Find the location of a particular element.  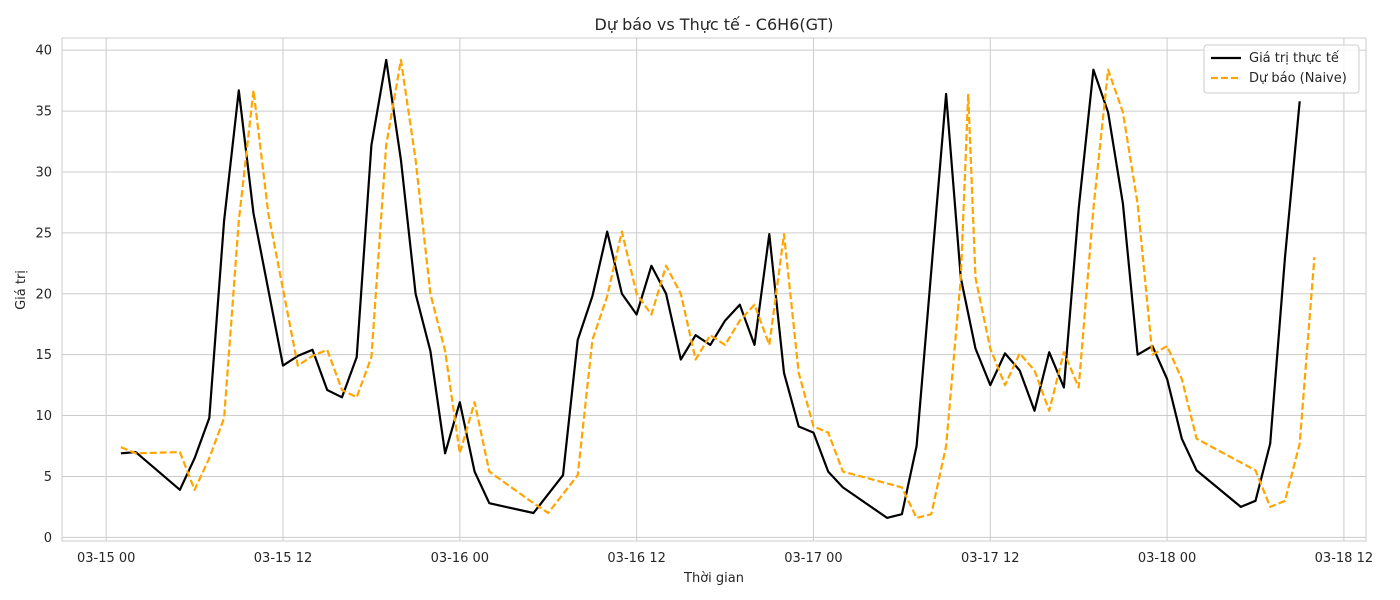

x-tick-label: 03-15 12 is located at coordinates (283, 558).